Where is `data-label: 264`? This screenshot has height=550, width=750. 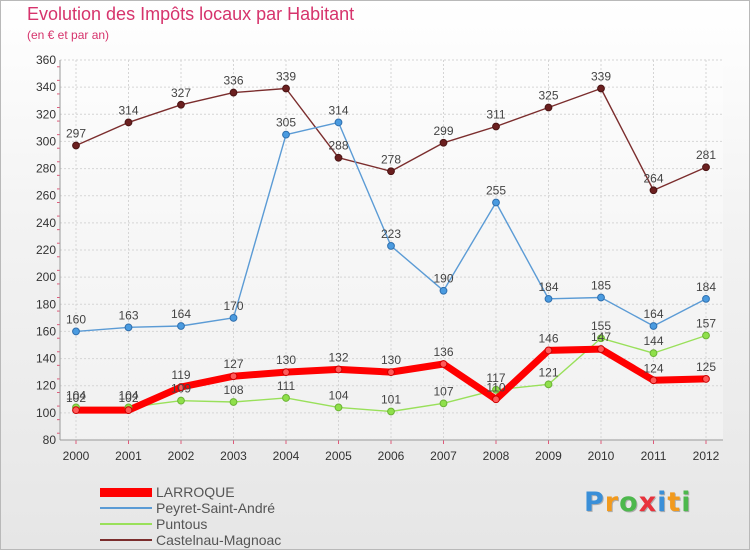
data-label: 264 is located at coordinates (653, 178).